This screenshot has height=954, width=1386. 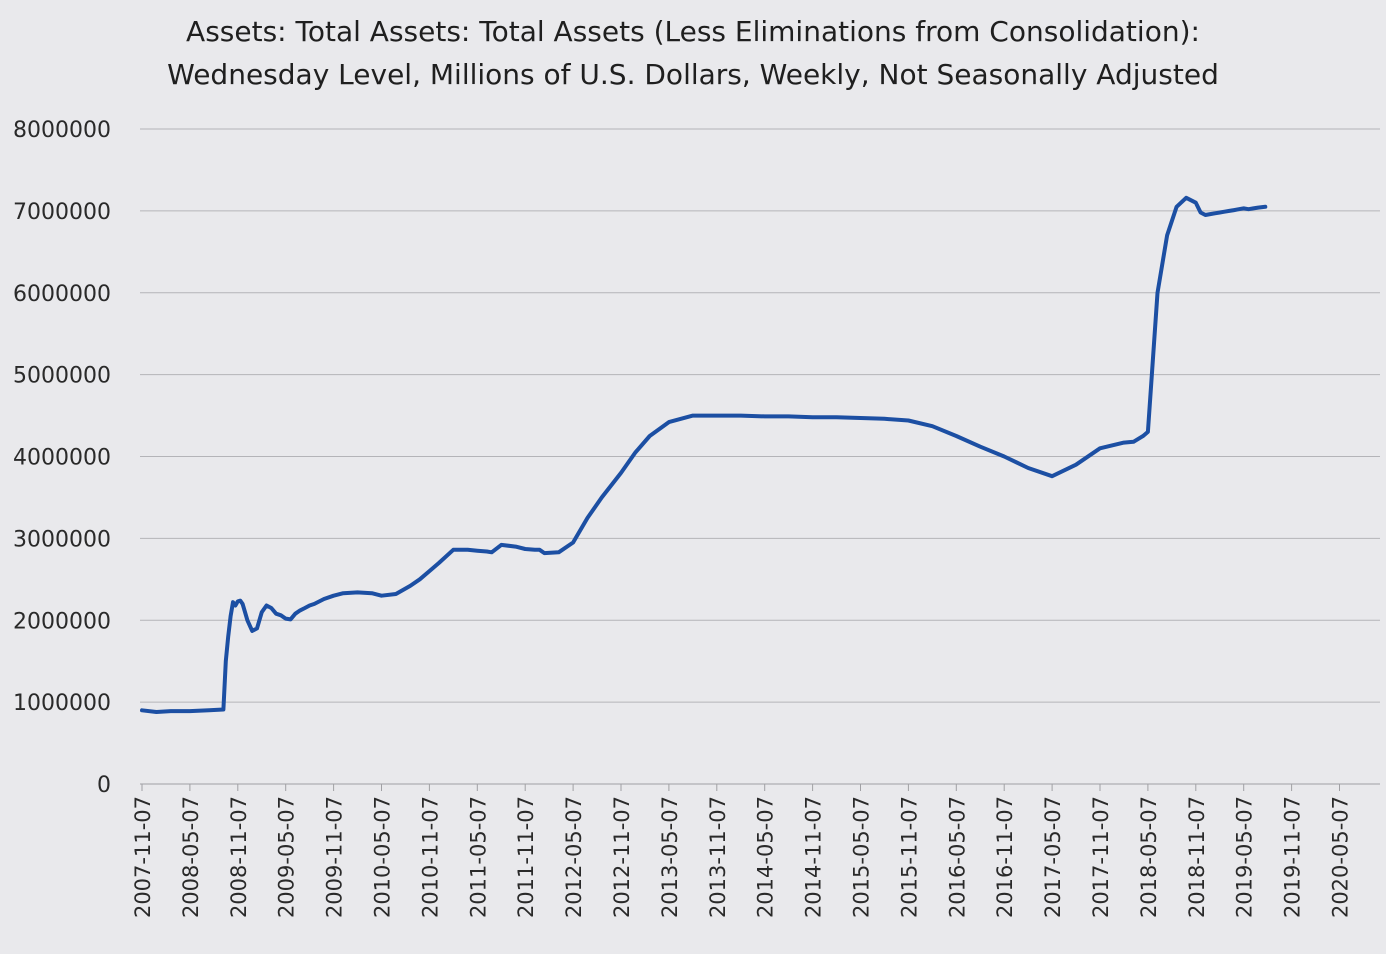 I want to click on x-tick-label: 2018-11-07, so click(x=1197, y=857).